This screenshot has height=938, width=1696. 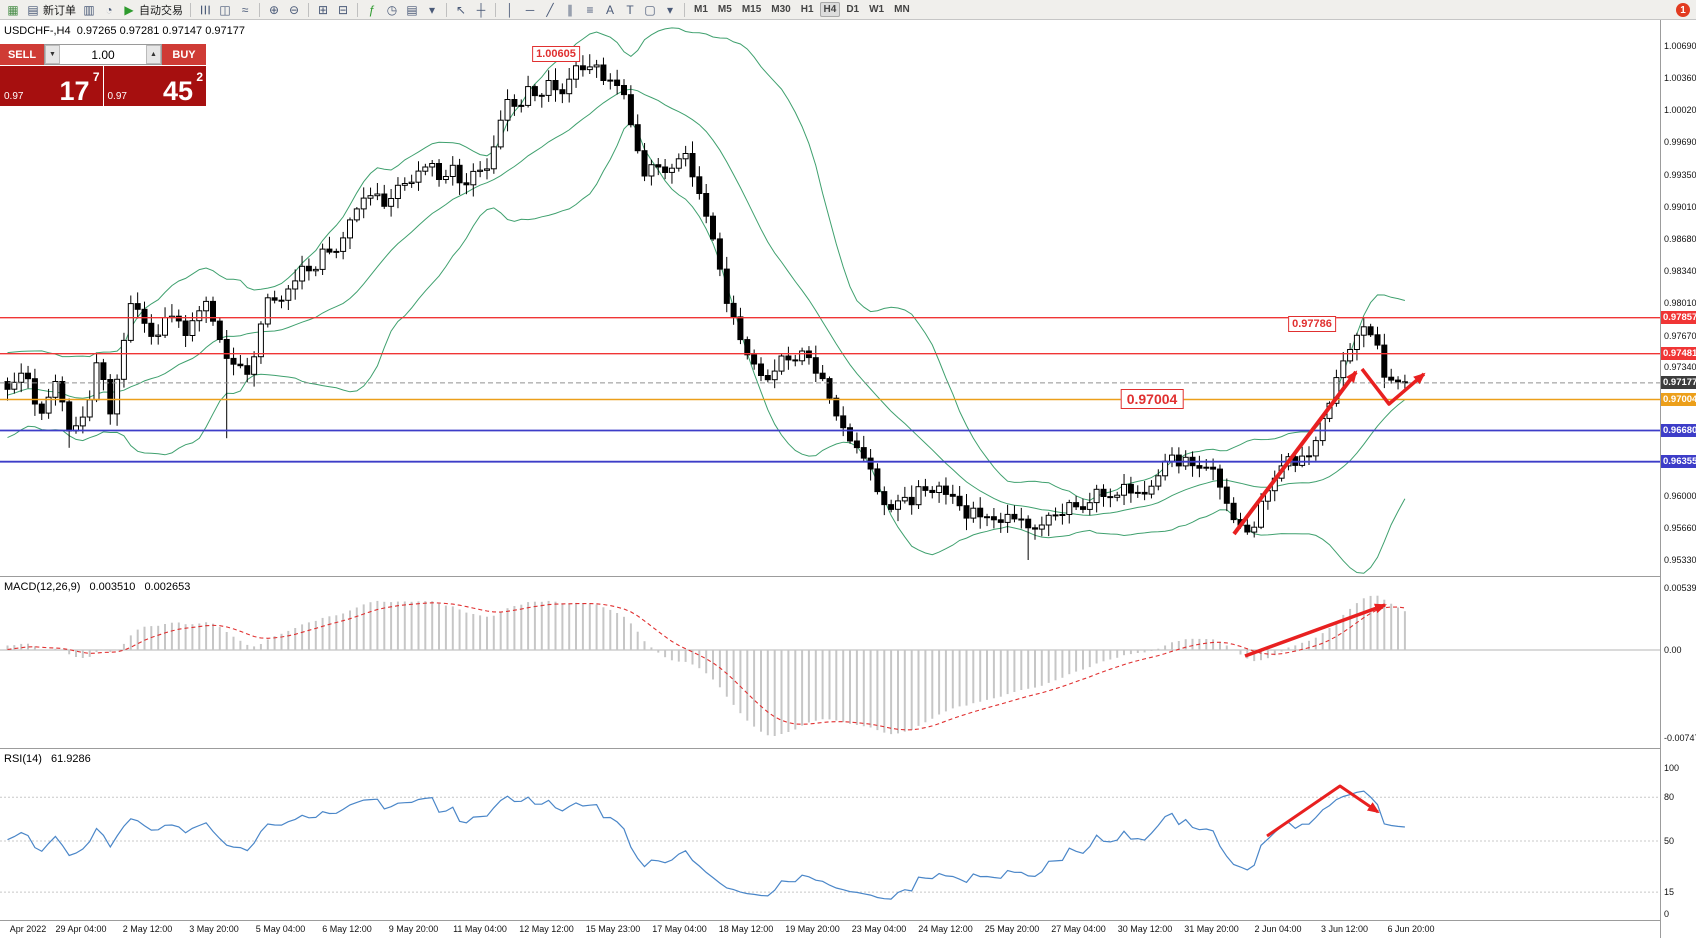 I want to click on price-annotation-0.97004: 0.97004, so click(x=1152, y=399).